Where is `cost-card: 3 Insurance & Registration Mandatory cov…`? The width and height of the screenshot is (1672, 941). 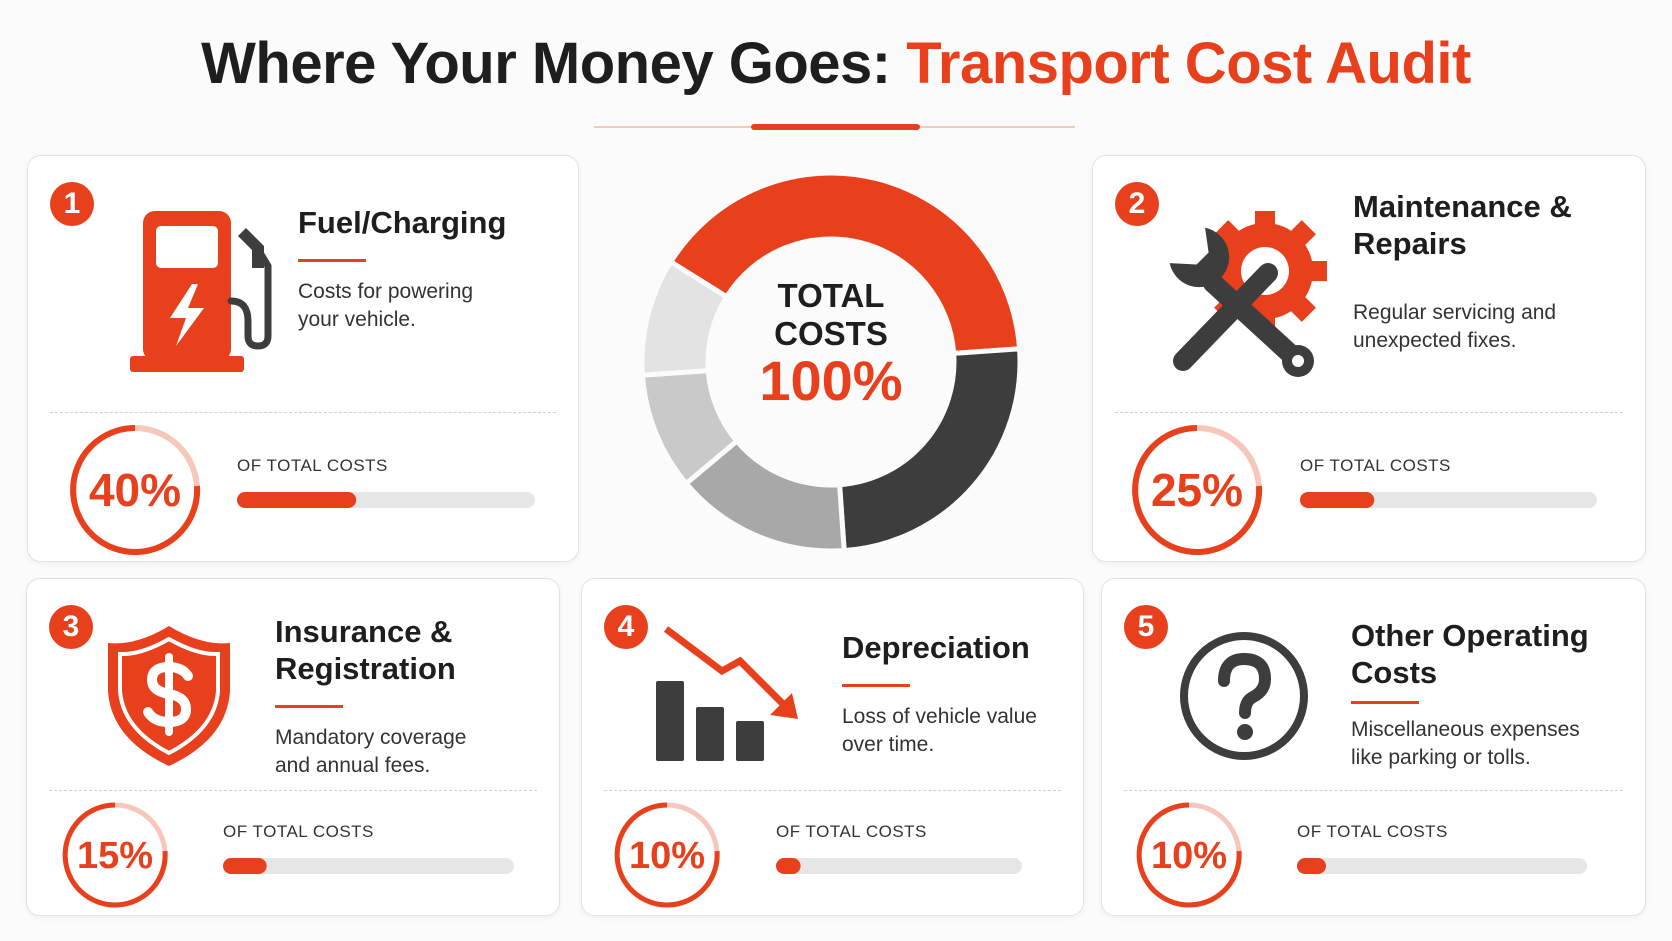
cost-card: 3 Insurance & Registration Mandatory cov… is located at coordinates (293, 747).